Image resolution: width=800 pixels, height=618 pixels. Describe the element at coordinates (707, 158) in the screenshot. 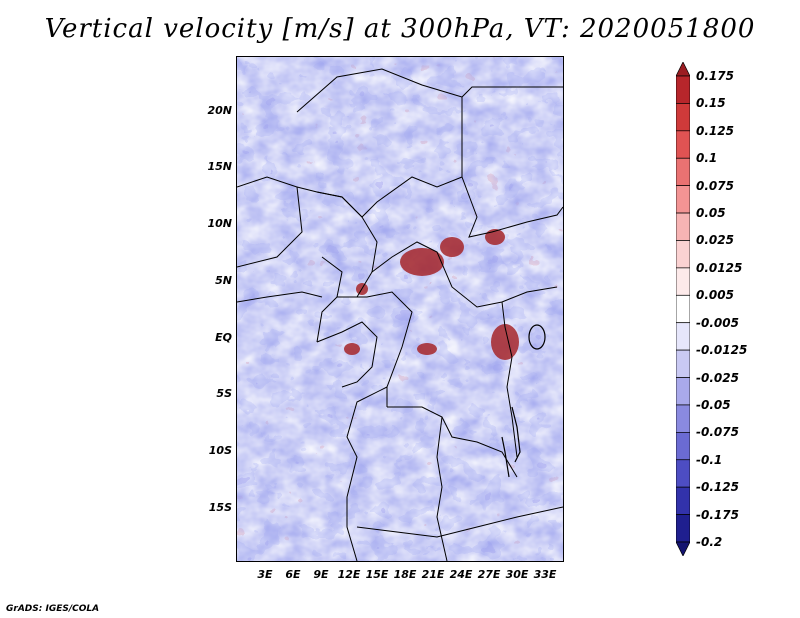

I see `colorbar-label: 0.1` at that location.